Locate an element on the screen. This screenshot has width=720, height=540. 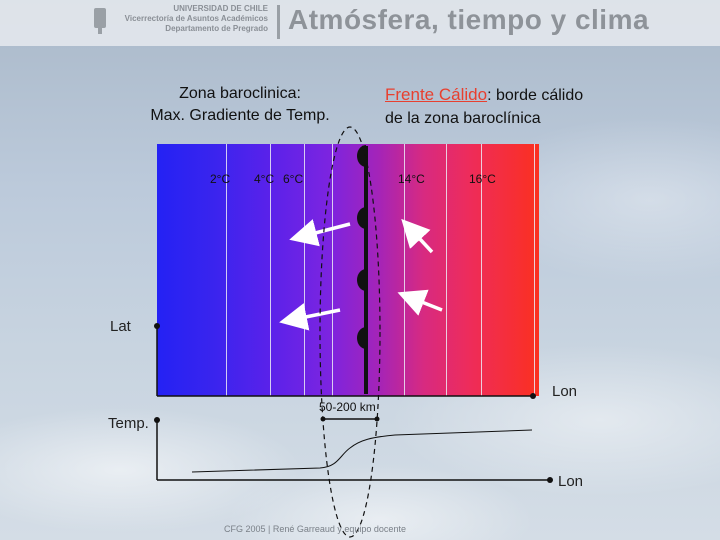
lon-profile-axis-label: Lon is located at coordinates (571, 481).